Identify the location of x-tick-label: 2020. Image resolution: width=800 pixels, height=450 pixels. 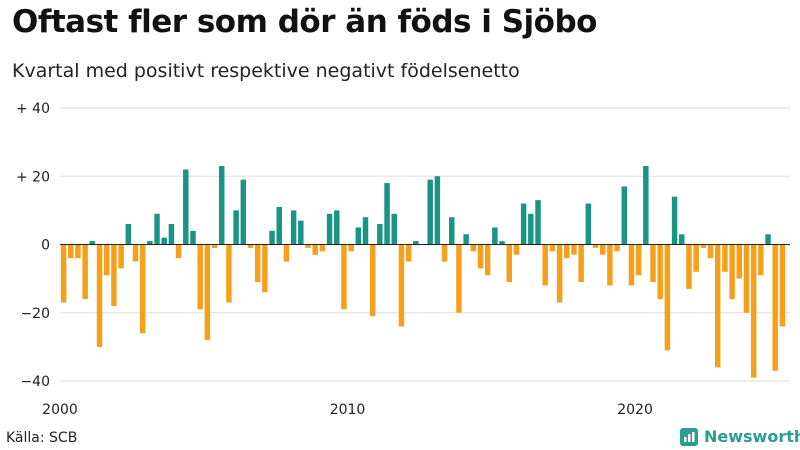
(635, 410).